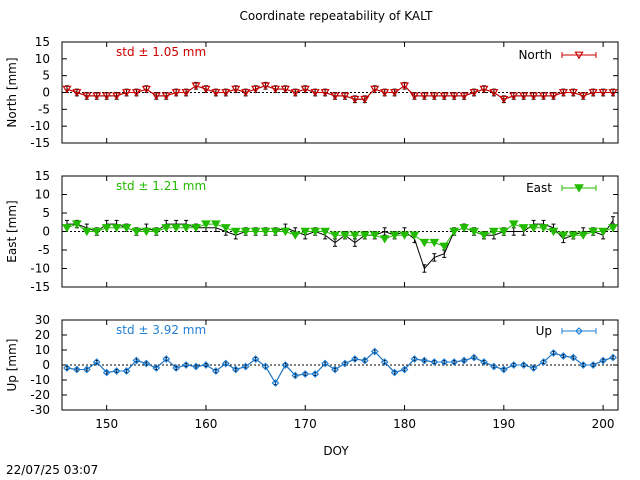  I want to click on std-annotation: std ± 3.92 mm, so click(161, 330).